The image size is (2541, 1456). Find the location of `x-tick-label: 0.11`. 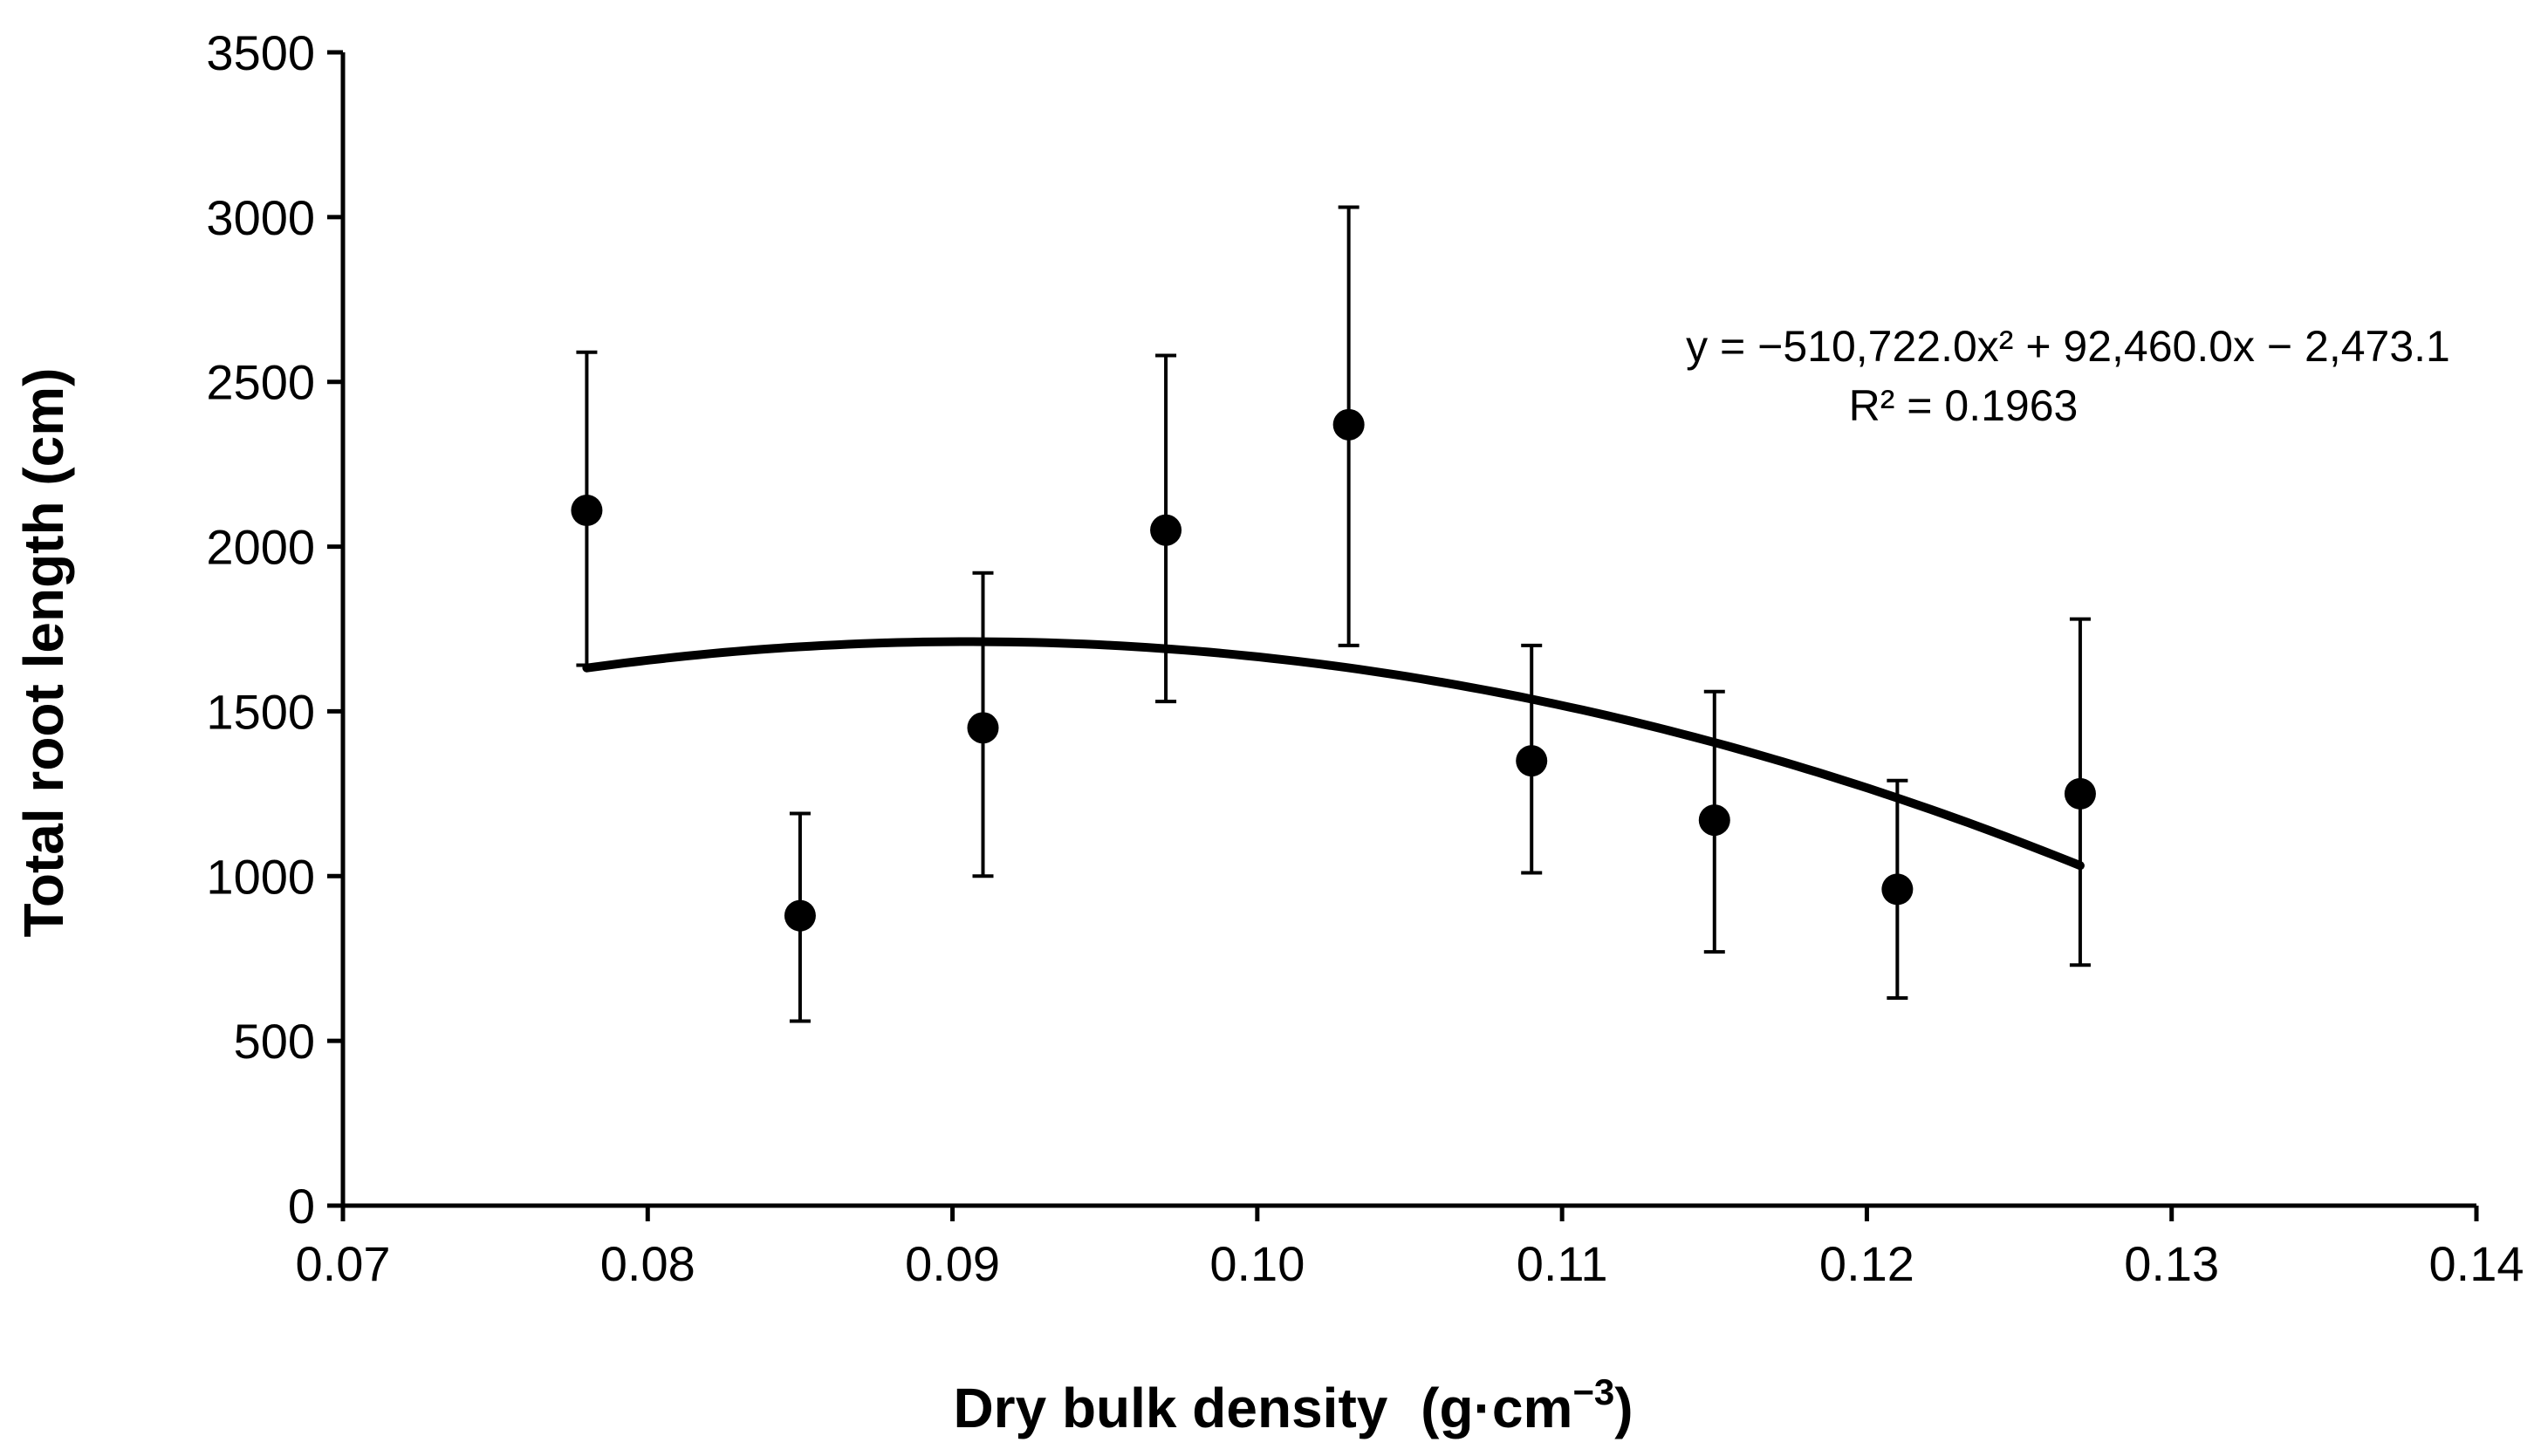

x-tick-label: 0.11 is located at coordinates (1563, 1263).